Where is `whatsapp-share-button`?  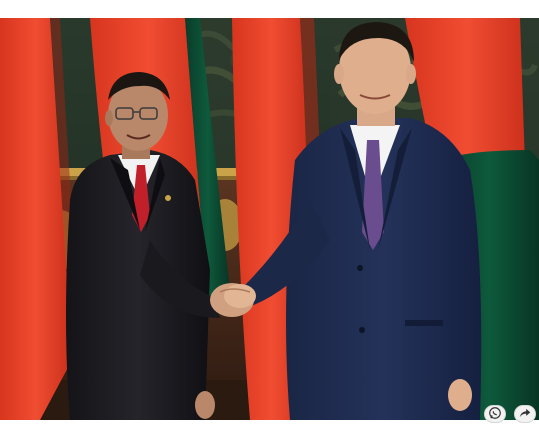
whatsapp-share-button is located at coordinates (495, 414).